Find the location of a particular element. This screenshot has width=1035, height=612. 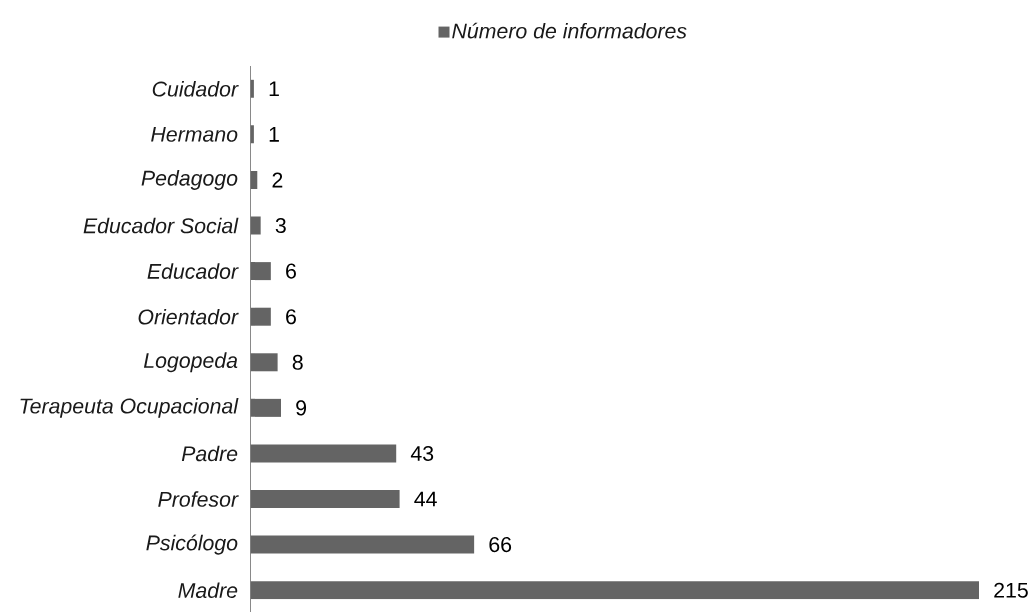

y-tick-label: Madre is located at coordinates (208, 590).